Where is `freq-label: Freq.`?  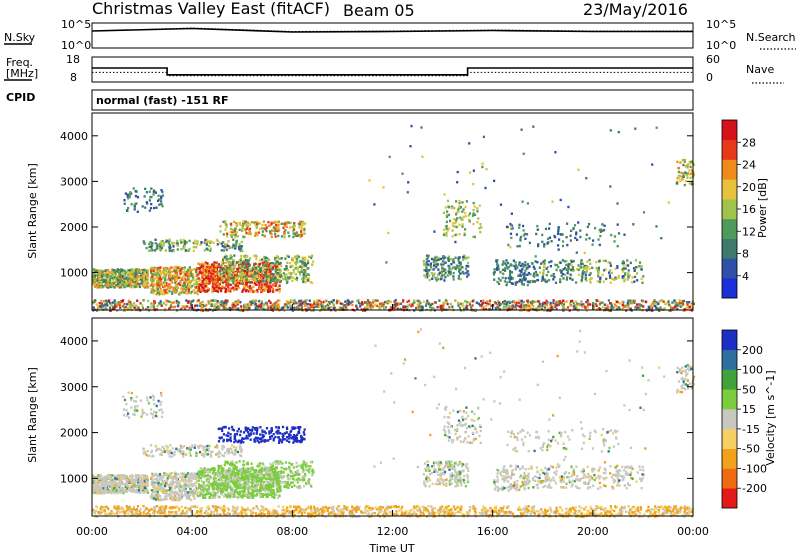 freq-label: Freq. is located at coordinates (19, 62).